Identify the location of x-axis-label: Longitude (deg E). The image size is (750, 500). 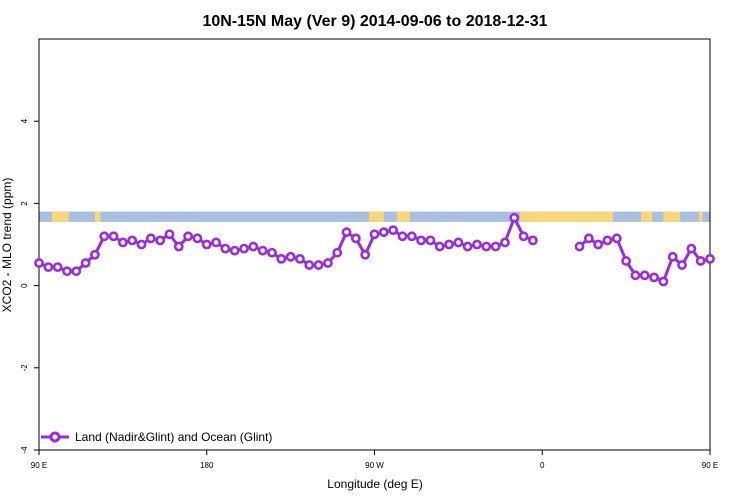
(374, 484).